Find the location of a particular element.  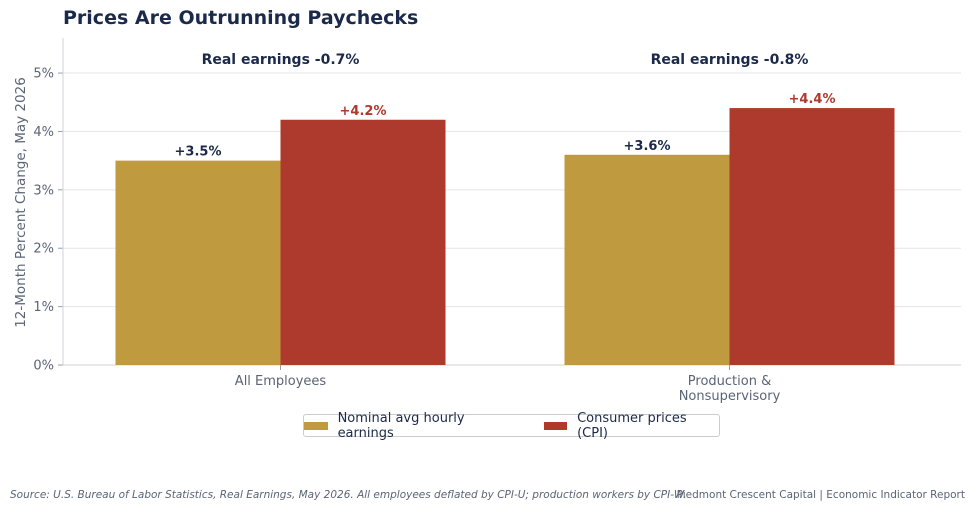

x-tick-label: All Employees is located at coordinates (281, 381).